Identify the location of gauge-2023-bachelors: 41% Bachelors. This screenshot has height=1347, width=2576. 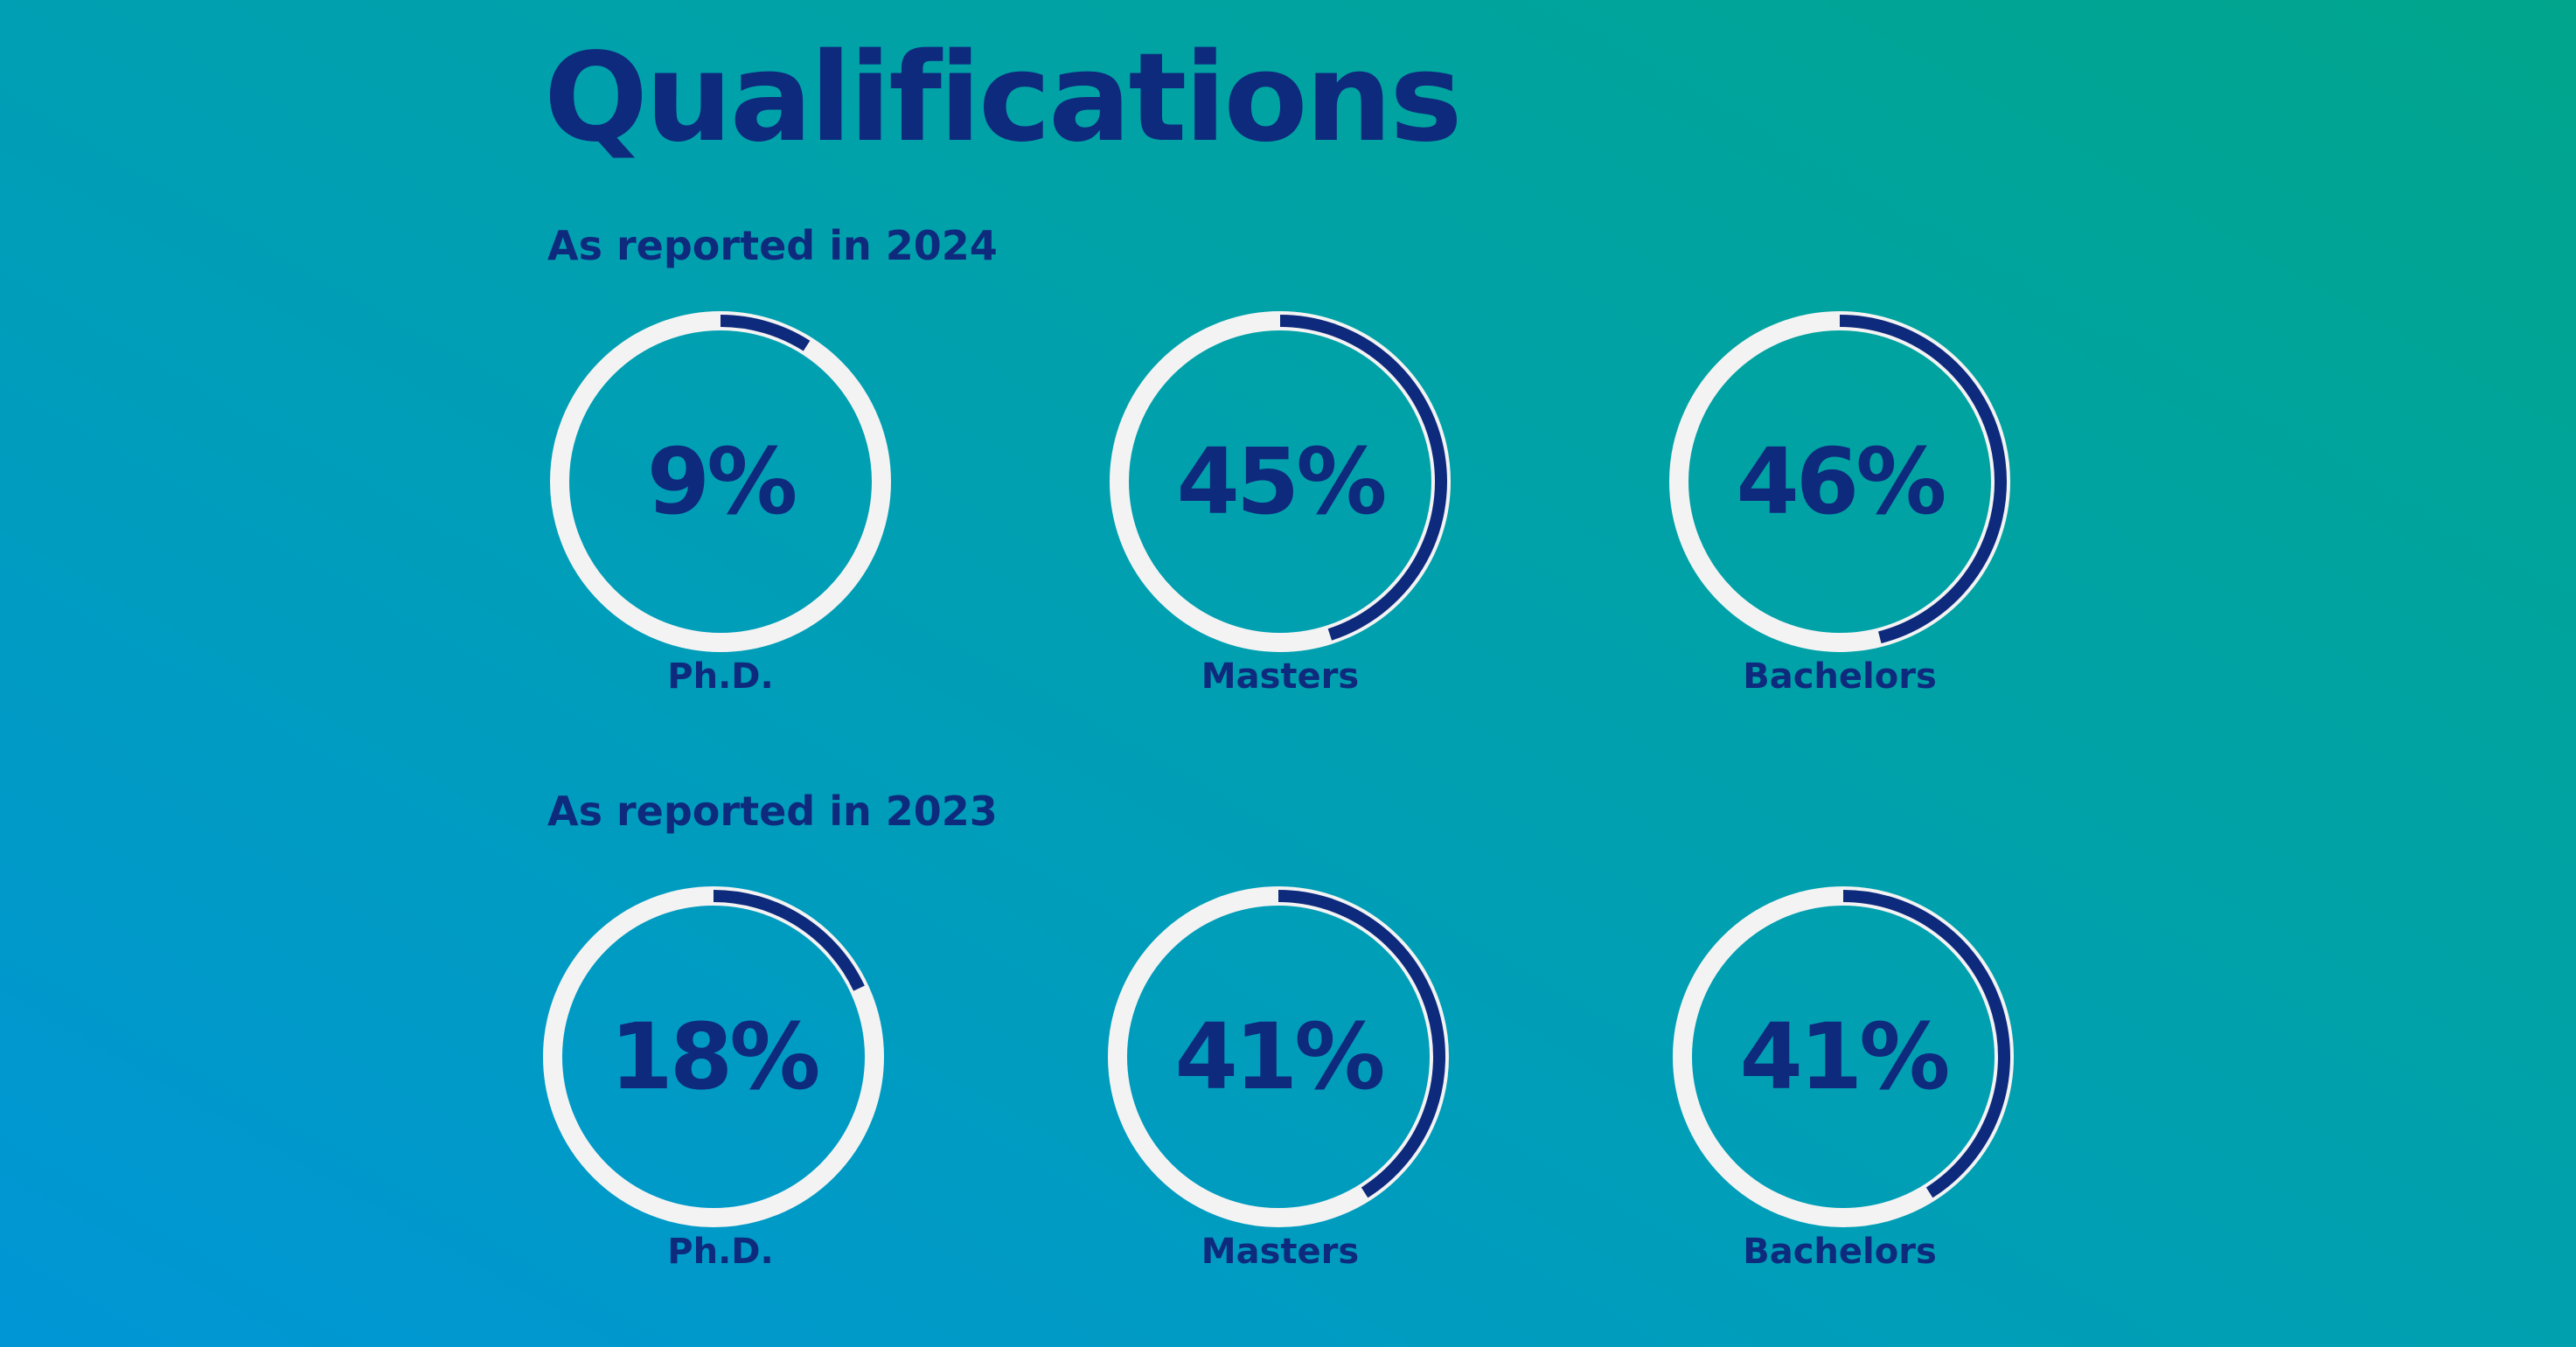
(1844, 1078).